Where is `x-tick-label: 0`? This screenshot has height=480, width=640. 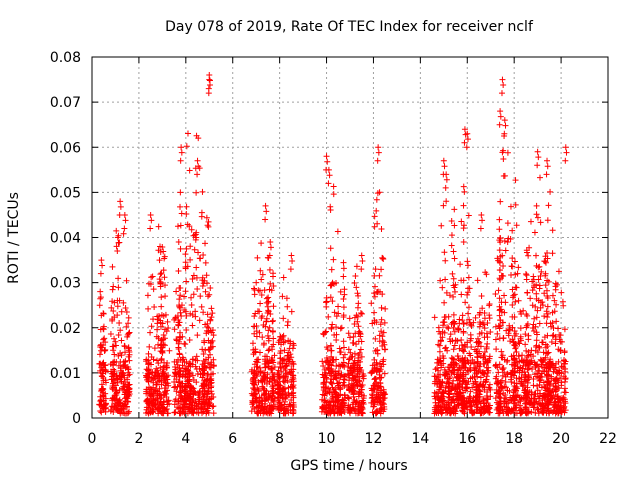
x-tick-label: 0 is located at coordinates (92, 439).